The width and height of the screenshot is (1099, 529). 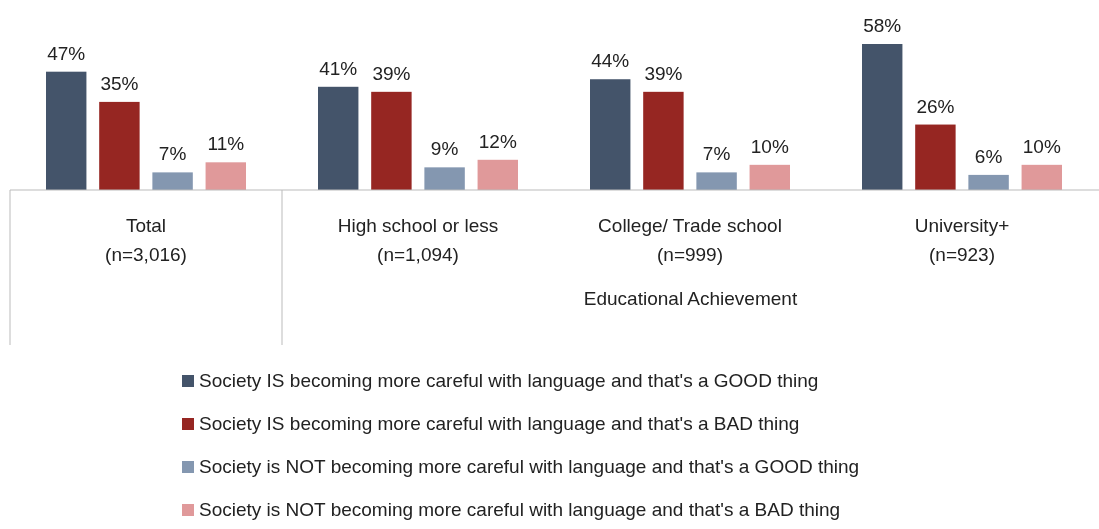 What do you see at coordinates (529, 466) in the screenshot?
I see `legend-label: Society is NOT becoming more careful with language and that's a GOOD thing` at bounding box center [529, 466].